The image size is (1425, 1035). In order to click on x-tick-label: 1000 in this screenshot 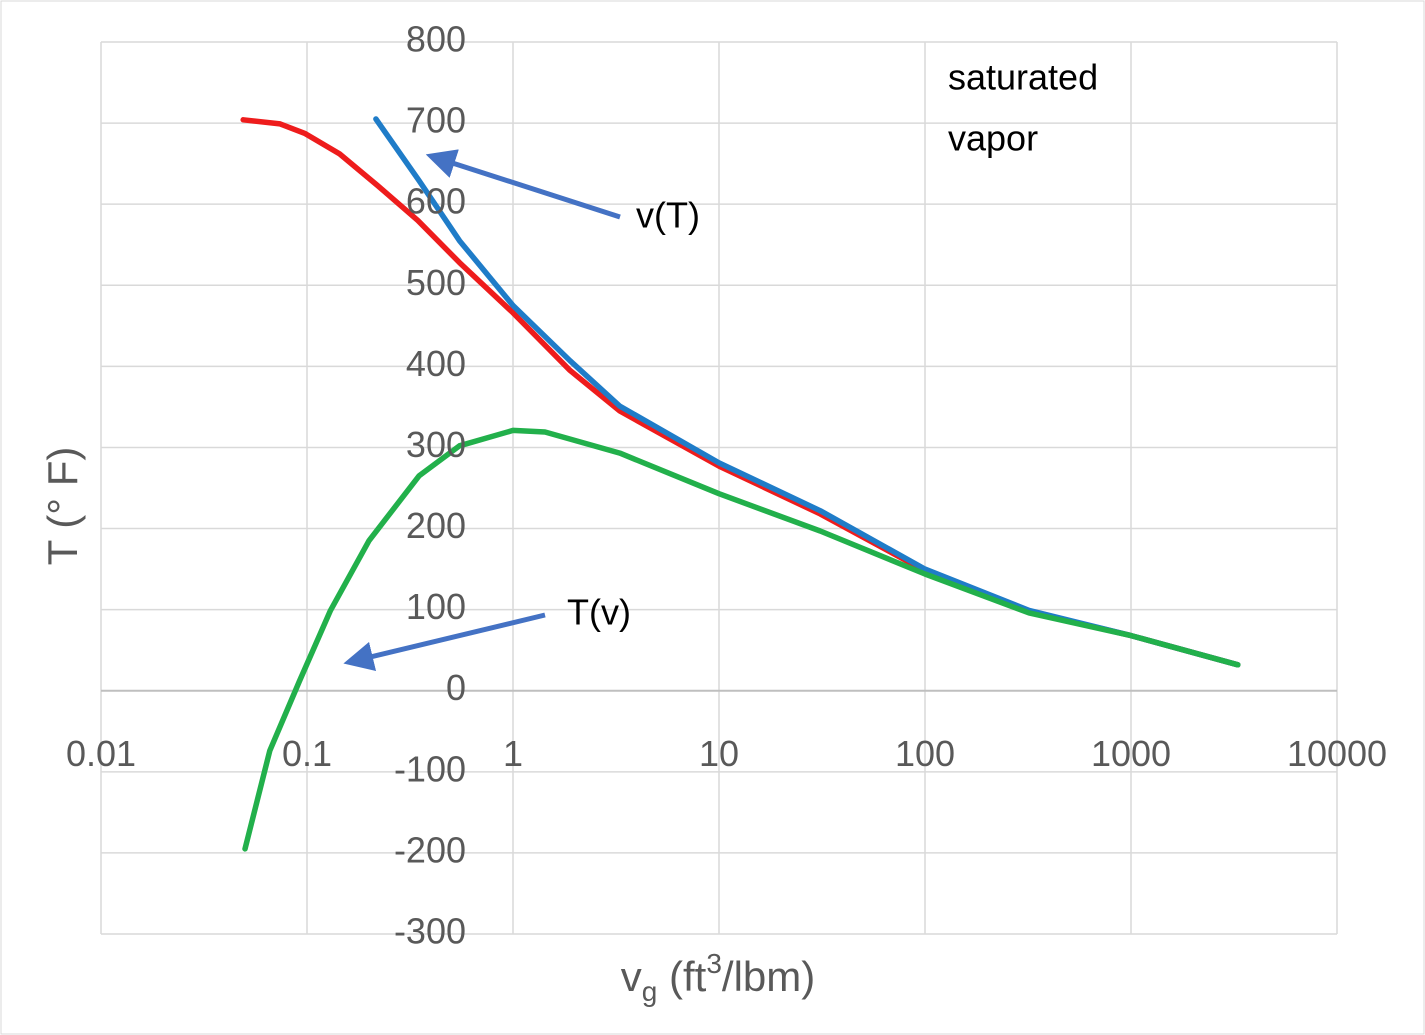, I will do `click(1131, 753)`.